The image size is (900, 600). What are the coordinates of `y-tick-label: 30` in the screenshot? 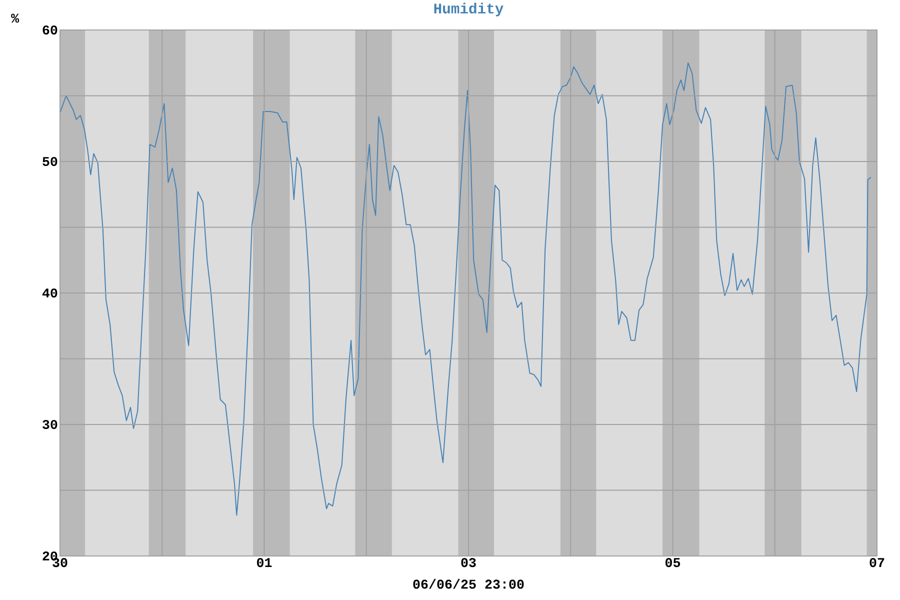 It's located at (50, 425).